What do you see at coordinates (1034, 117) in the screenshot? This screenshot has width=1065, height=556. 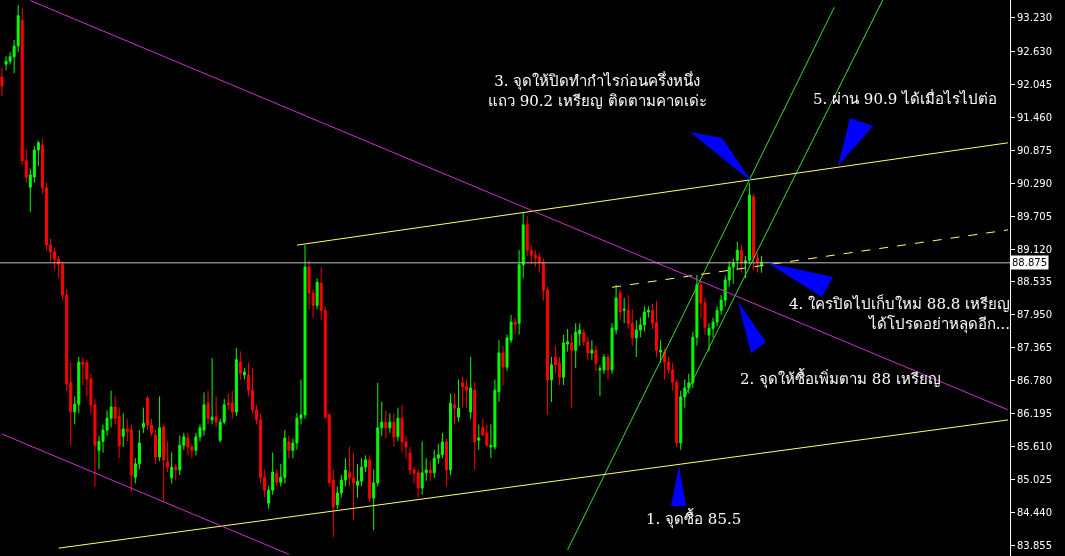 I see `y-tick-label: 91.460` at bounding box center [1034, 117].